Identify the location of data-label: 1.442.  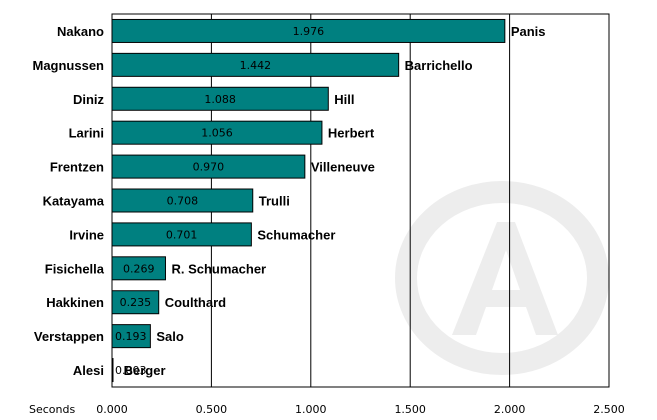
(256, 65).